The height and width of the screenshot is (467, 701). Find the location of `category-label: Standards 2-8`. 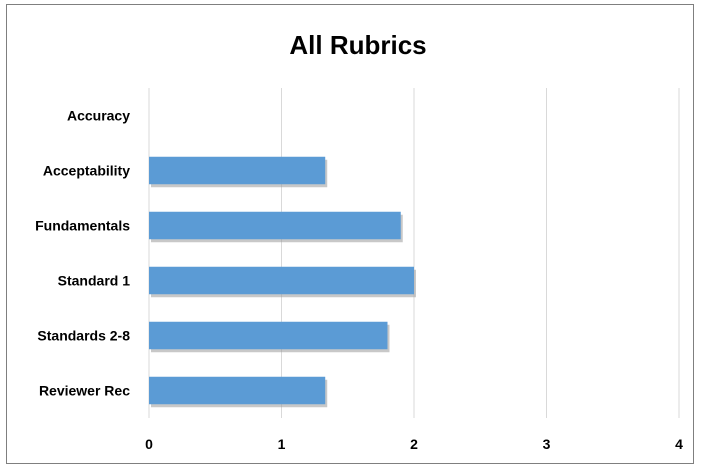

category-label: Standards 2-8 is located at coordinates (83, 336).